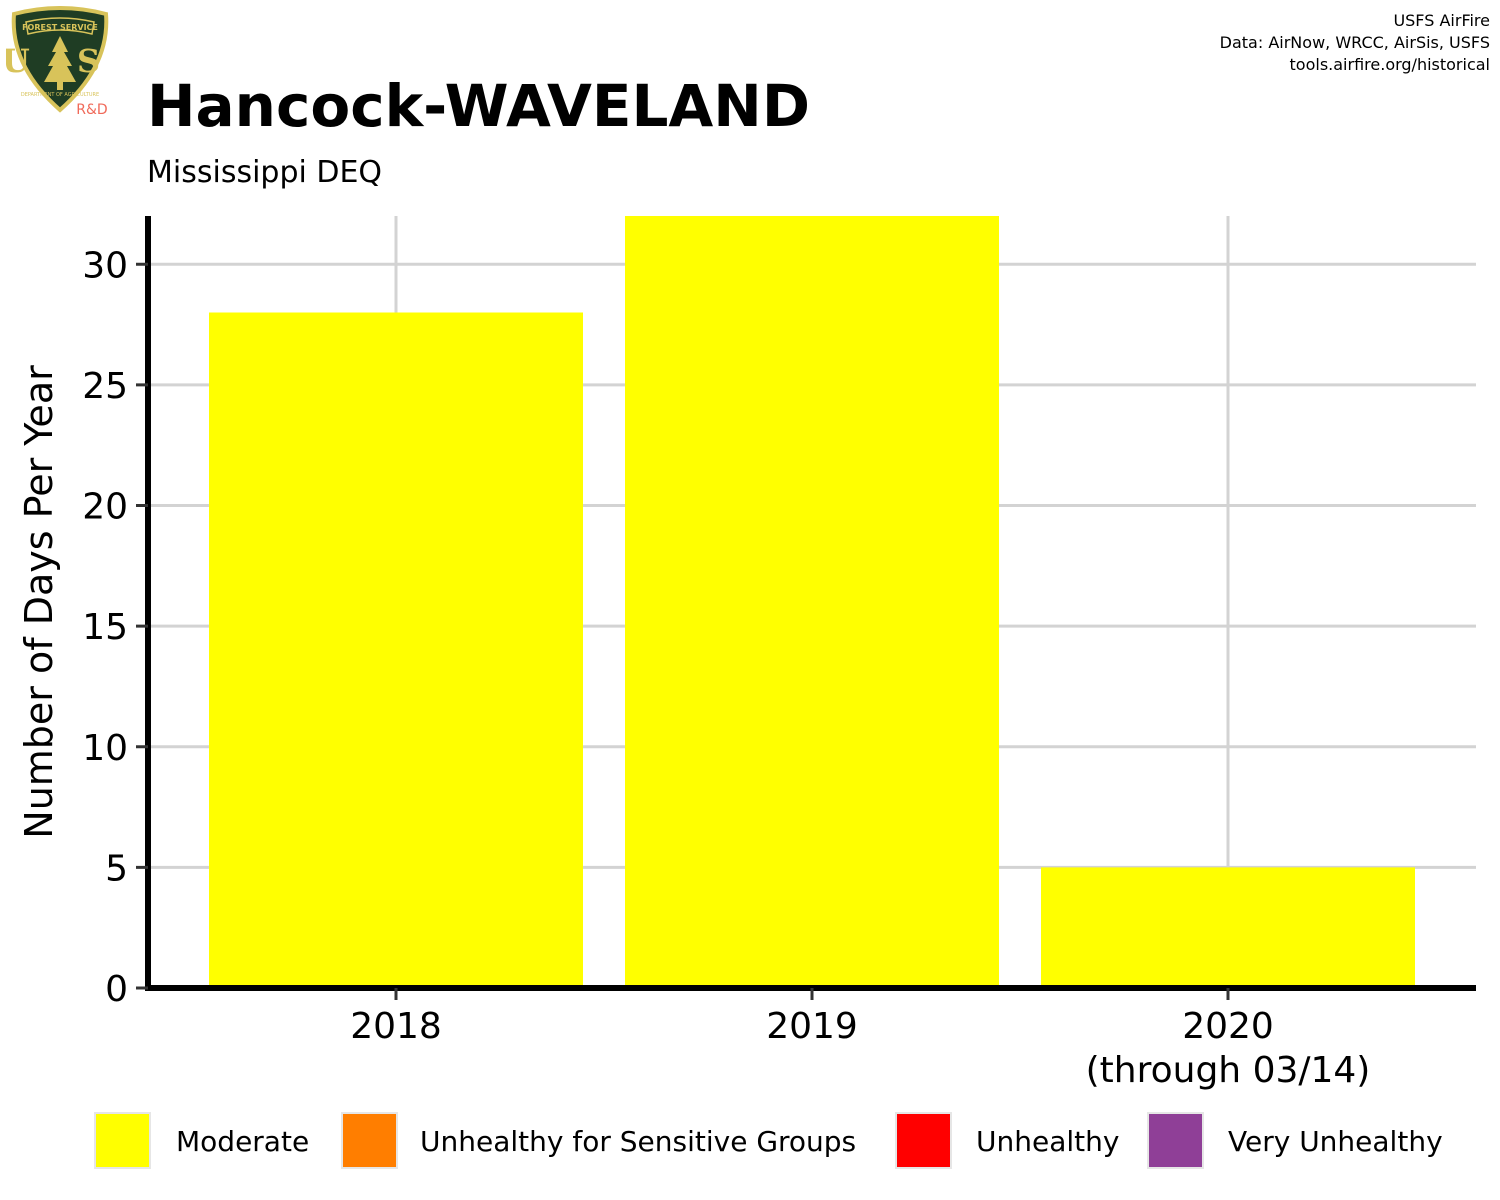 The width and height of the screenshot is (1500, 1200). What do you see at coordinates (1389, 64) in the screenshot?
I see `credit-line-3: tools.airfire.org/historical` at bounding box center [1389, 64].